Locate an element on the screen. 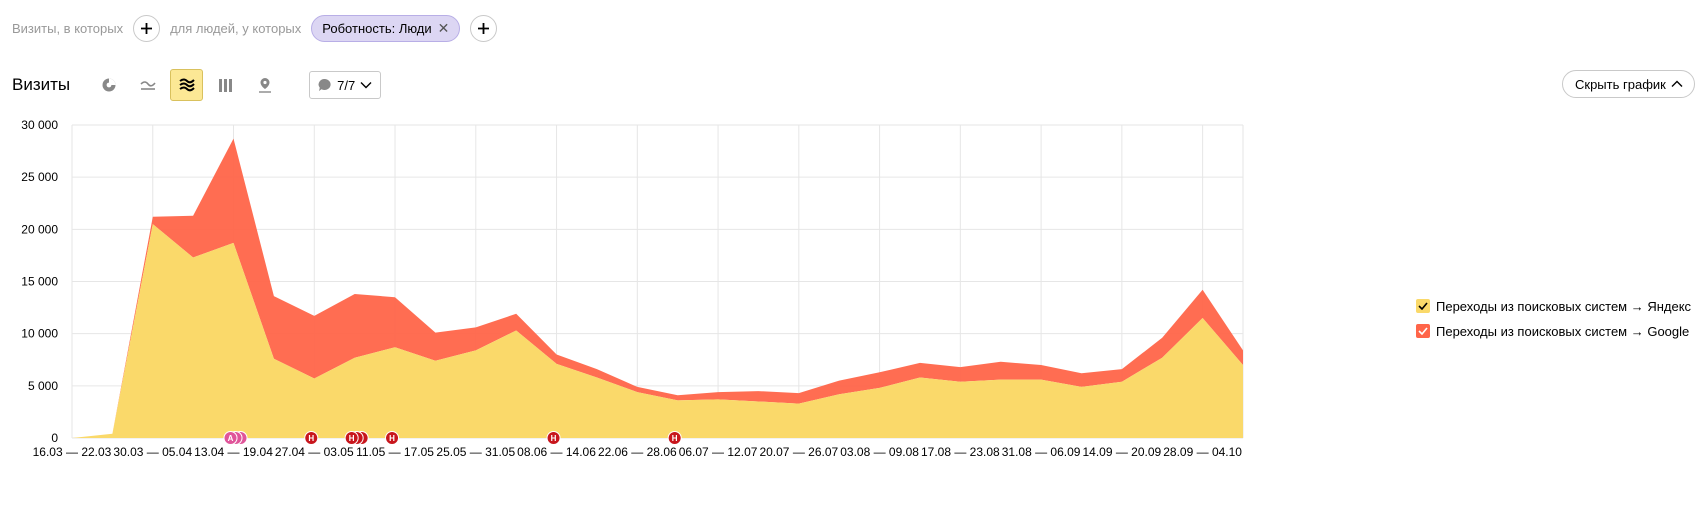 The height and width of the screenshot is (520, 1705). legend-item-yandex: Переходы из поисковых систем → Яндекс is located at coordinates (1553, 306).